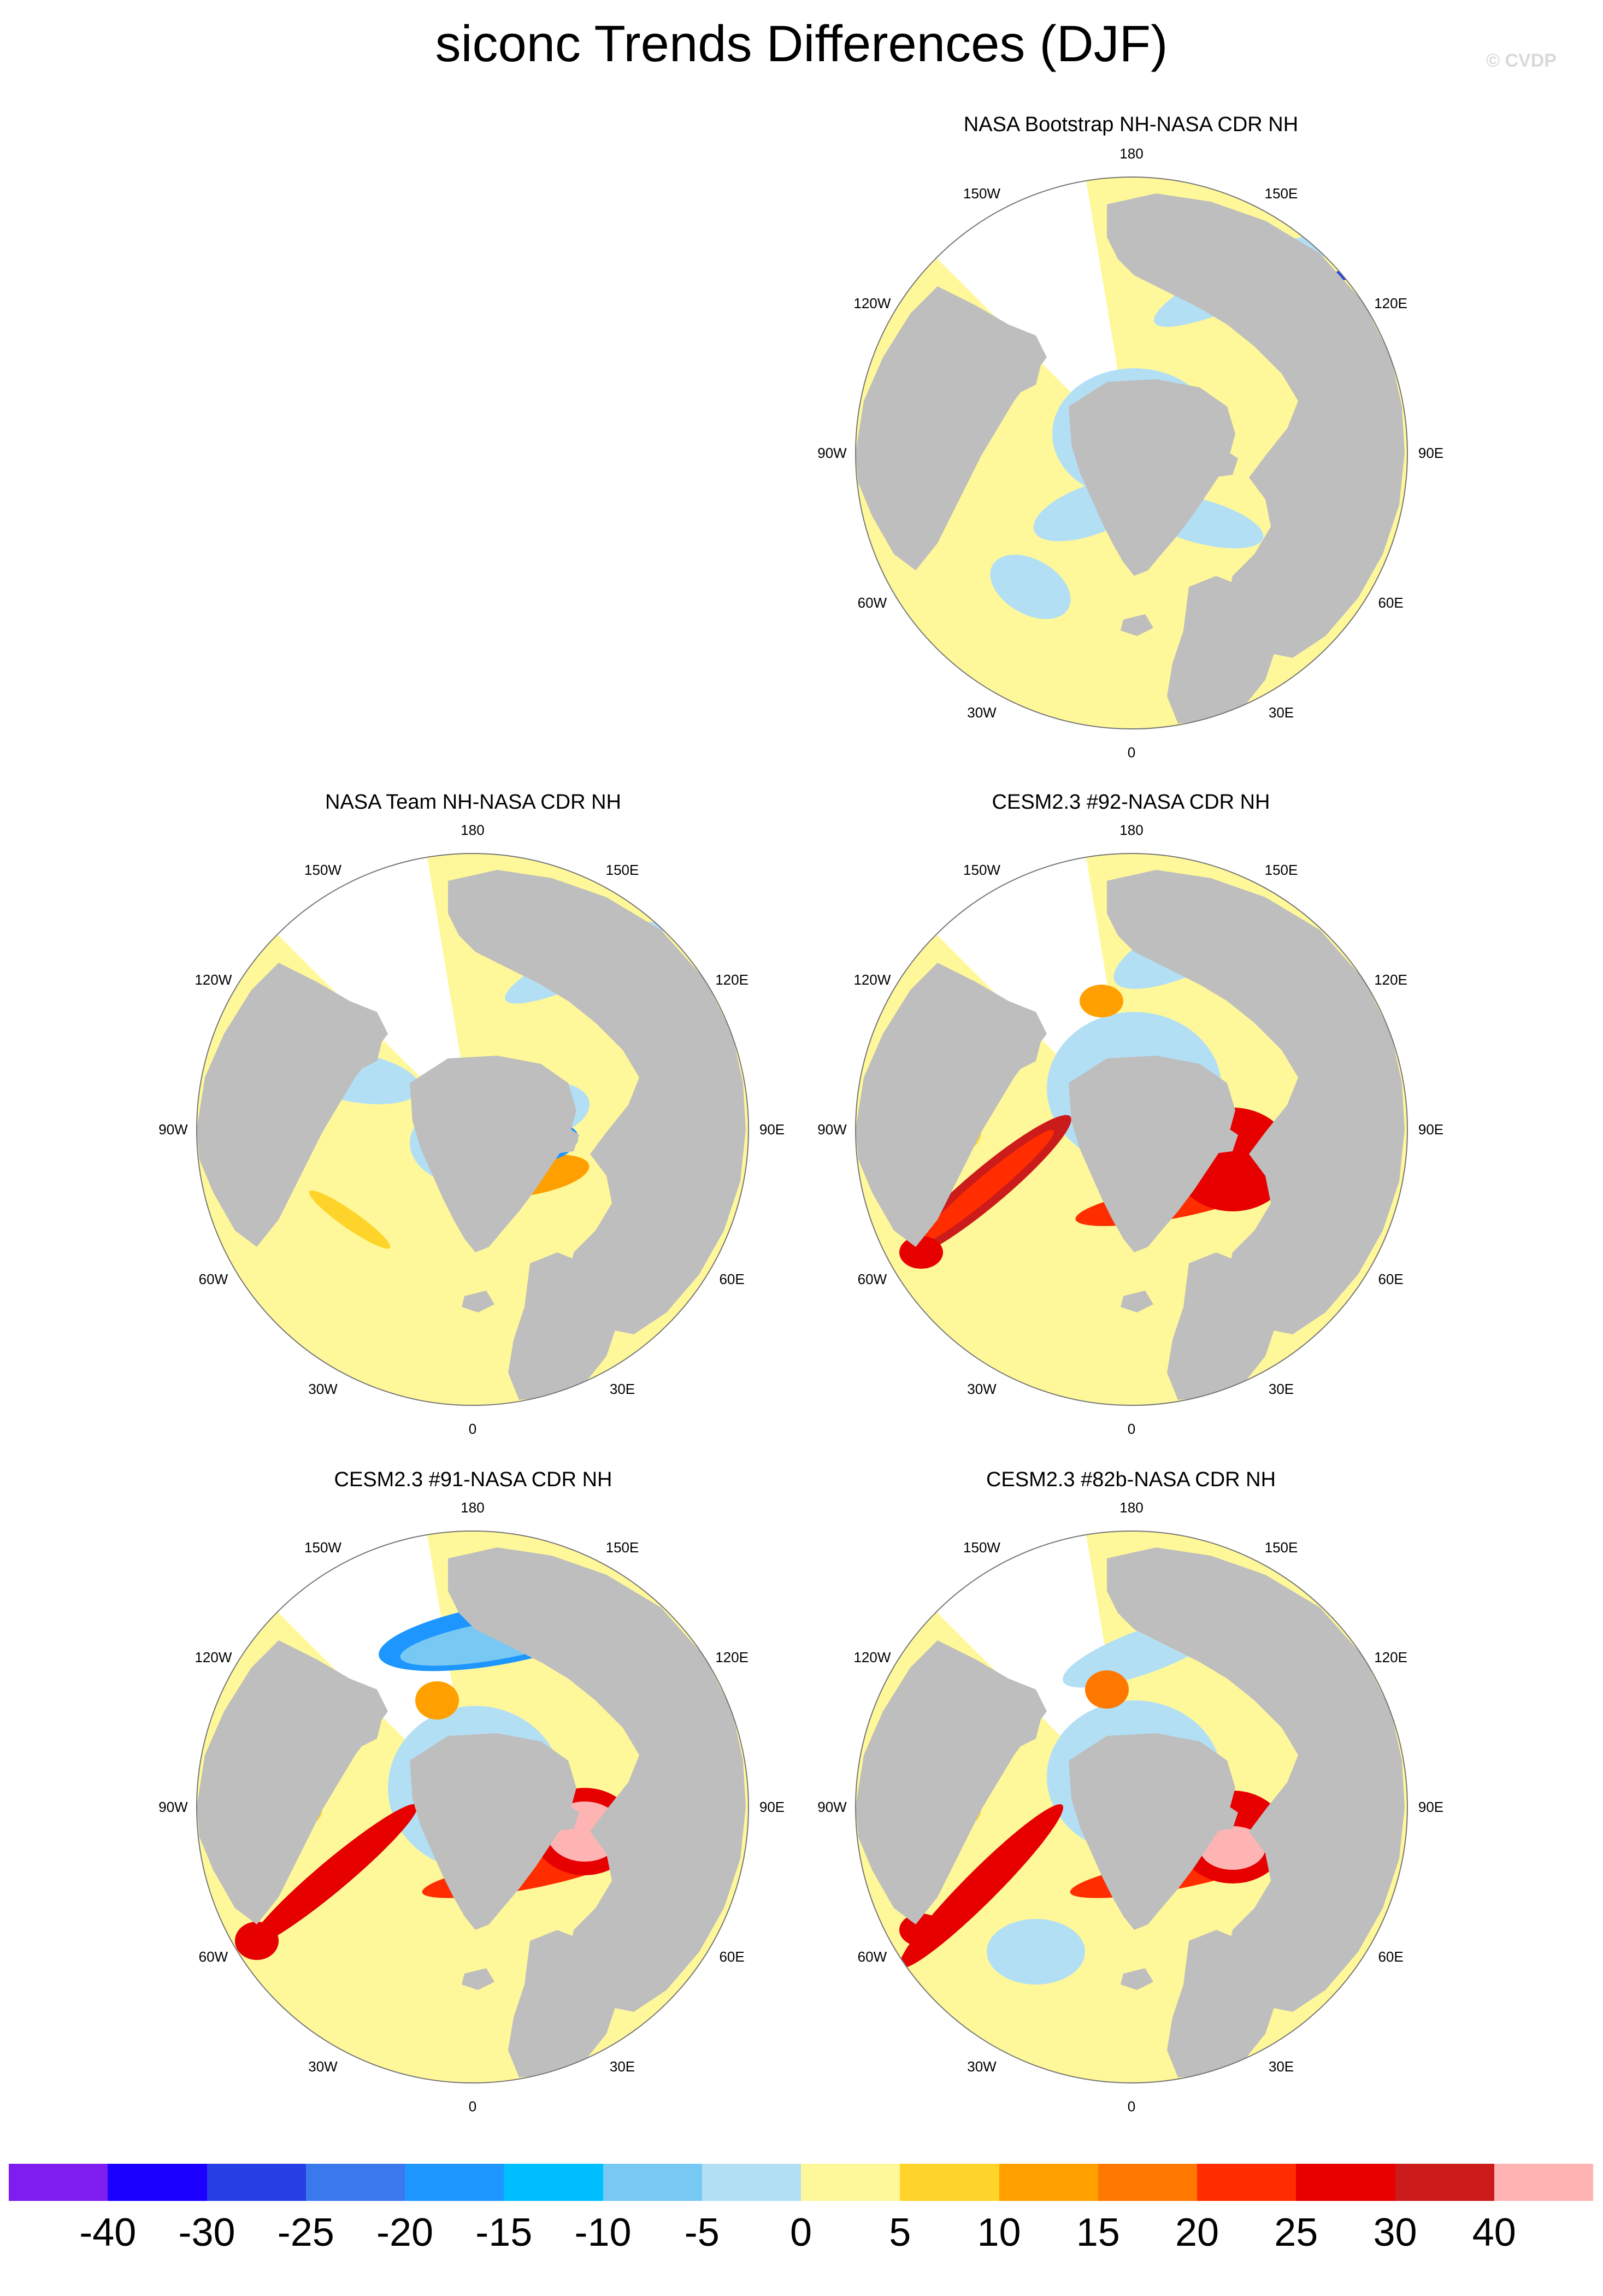 The image size is (1603, 2296). Describe the element at coordinates (504, 2232) in the screenshot. I see `colorbar-label: -15` at that location.